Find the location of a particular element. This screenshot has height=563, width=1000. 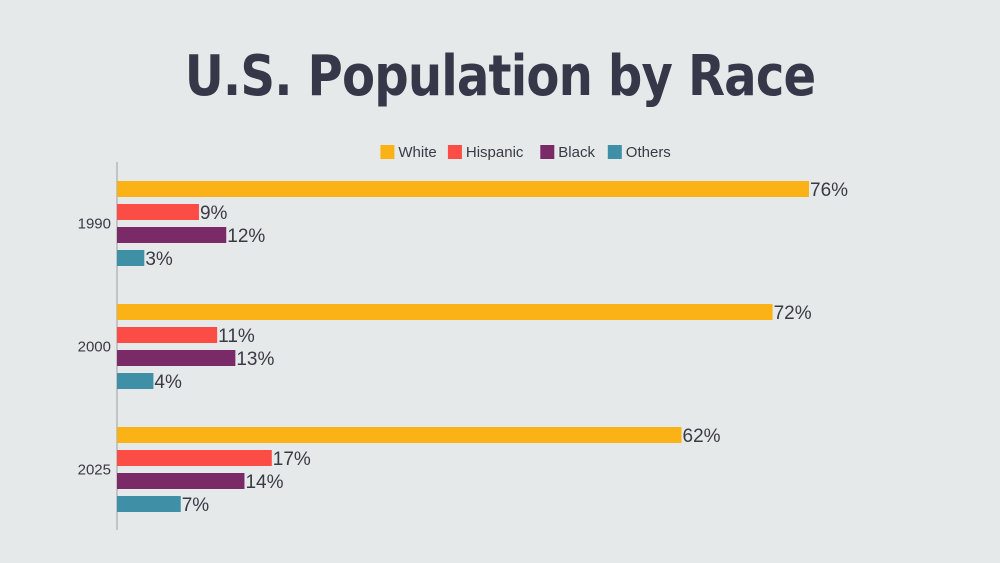

bar-white-2025 is located at coordinates (399, 435).